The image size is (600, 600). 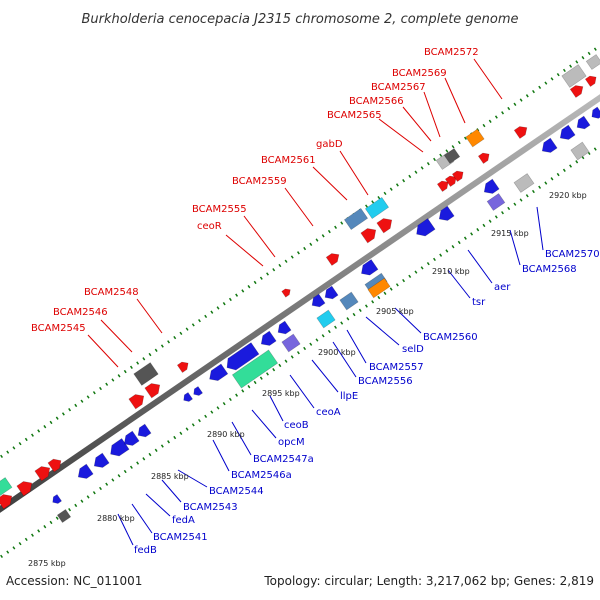 What do you see at coordinates (349, 396) in the screenshot?
I see `reverse-gene-label: llpE` at bounding box center [349, 396].